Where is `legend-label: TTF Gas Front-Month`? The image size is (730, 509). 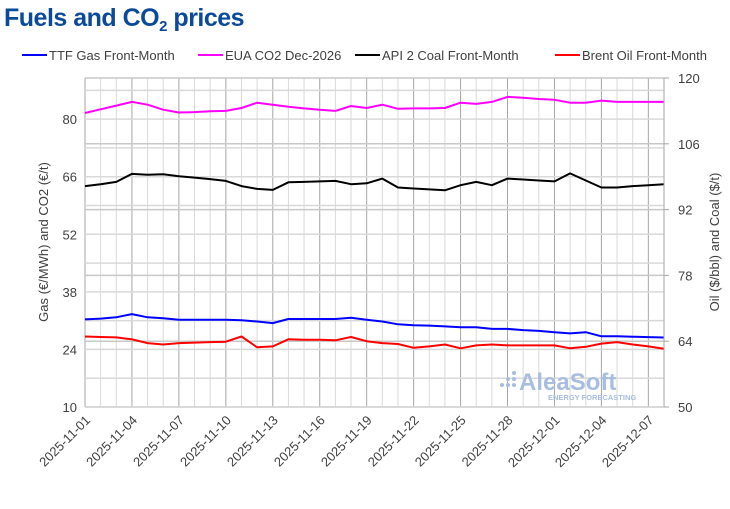
legend-label: TTF Gas Front-Month is located at coordinates (112, 55).